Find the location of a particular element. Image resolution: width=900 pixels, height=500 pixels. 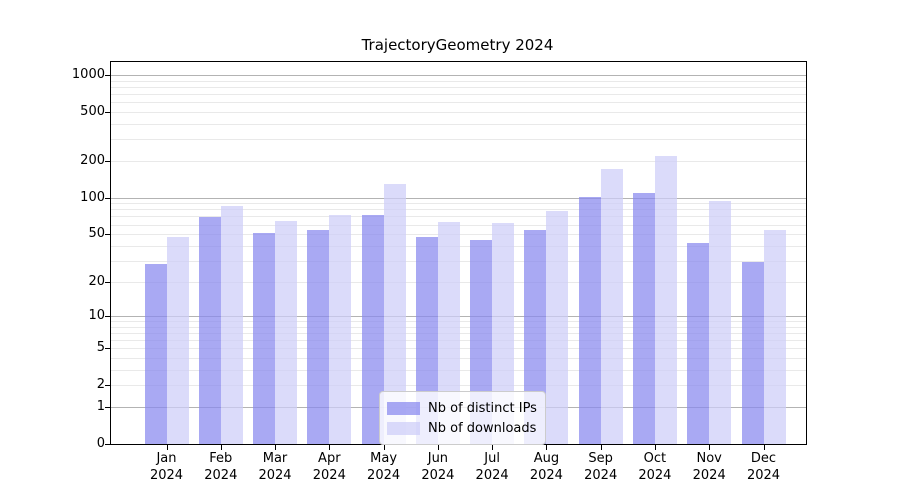

y-axis-label: 1 is located at coordinates (100, 406).